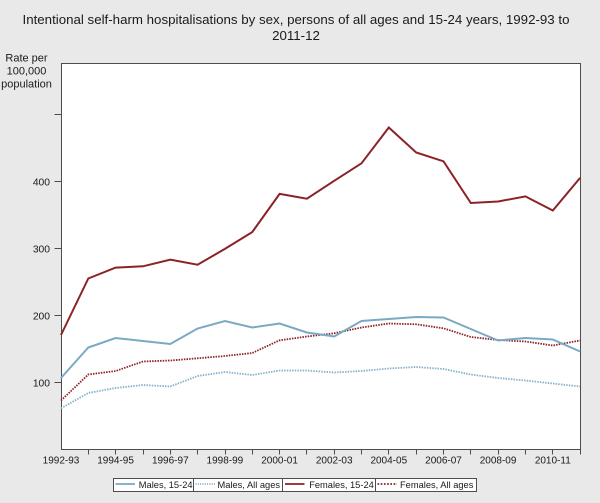  Describe the element at coordinates (334, 461) in the screenshot. I see `svg-text: 2002-03` at that location.